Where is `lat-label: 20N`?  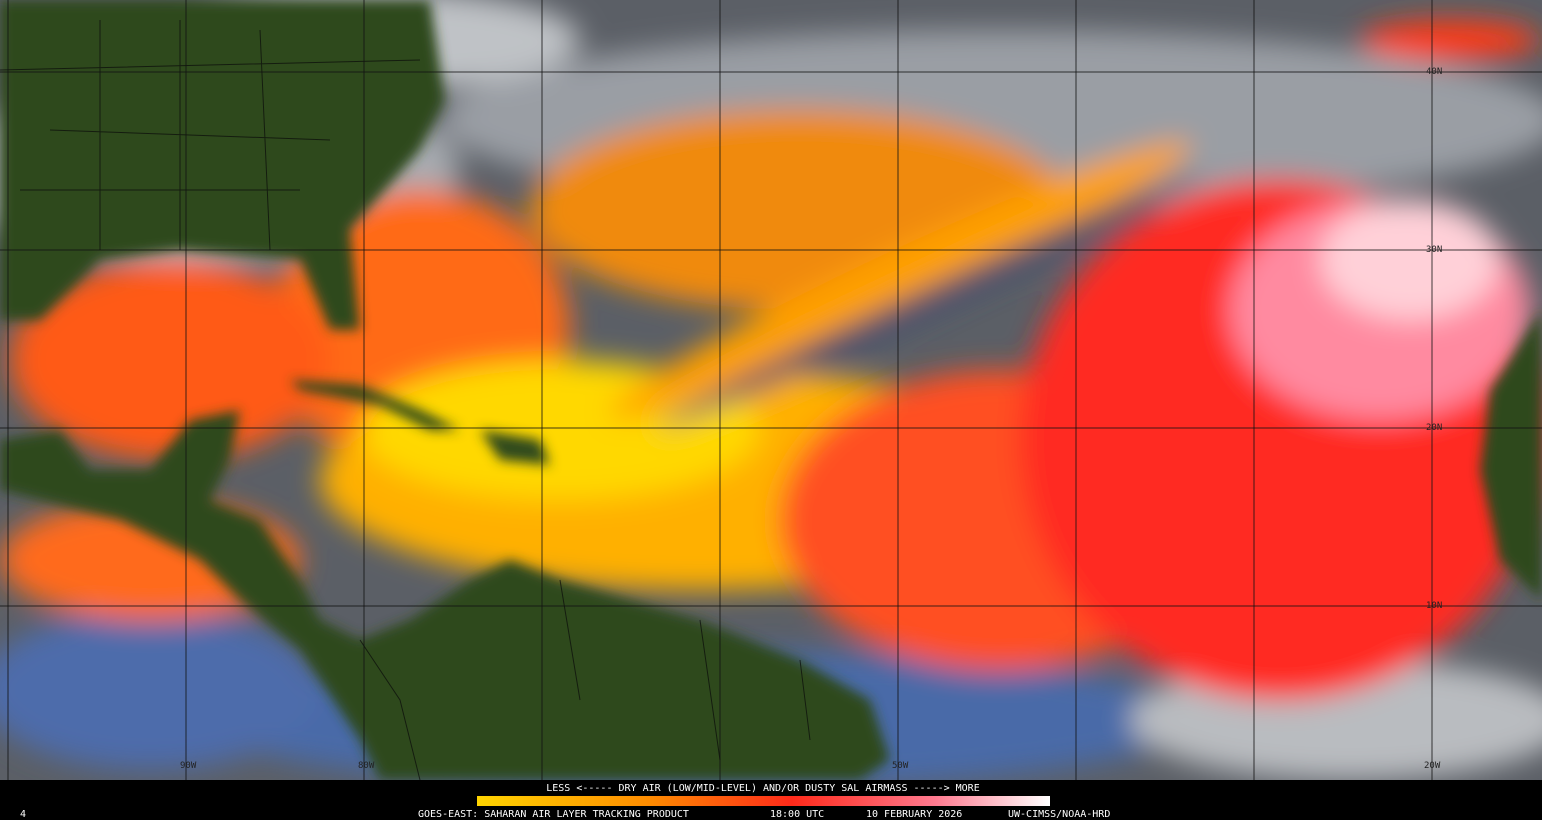 lat-label: 20N is located at coordinates (1434, 428).